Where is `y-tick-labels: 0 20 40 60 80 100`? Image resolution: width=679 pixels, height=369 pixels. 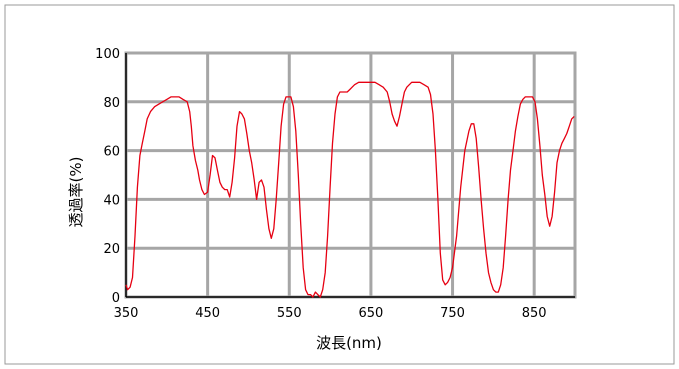
y-tick-labels: 0 20 40 60 80 100 is located at coordinates (107, 176).